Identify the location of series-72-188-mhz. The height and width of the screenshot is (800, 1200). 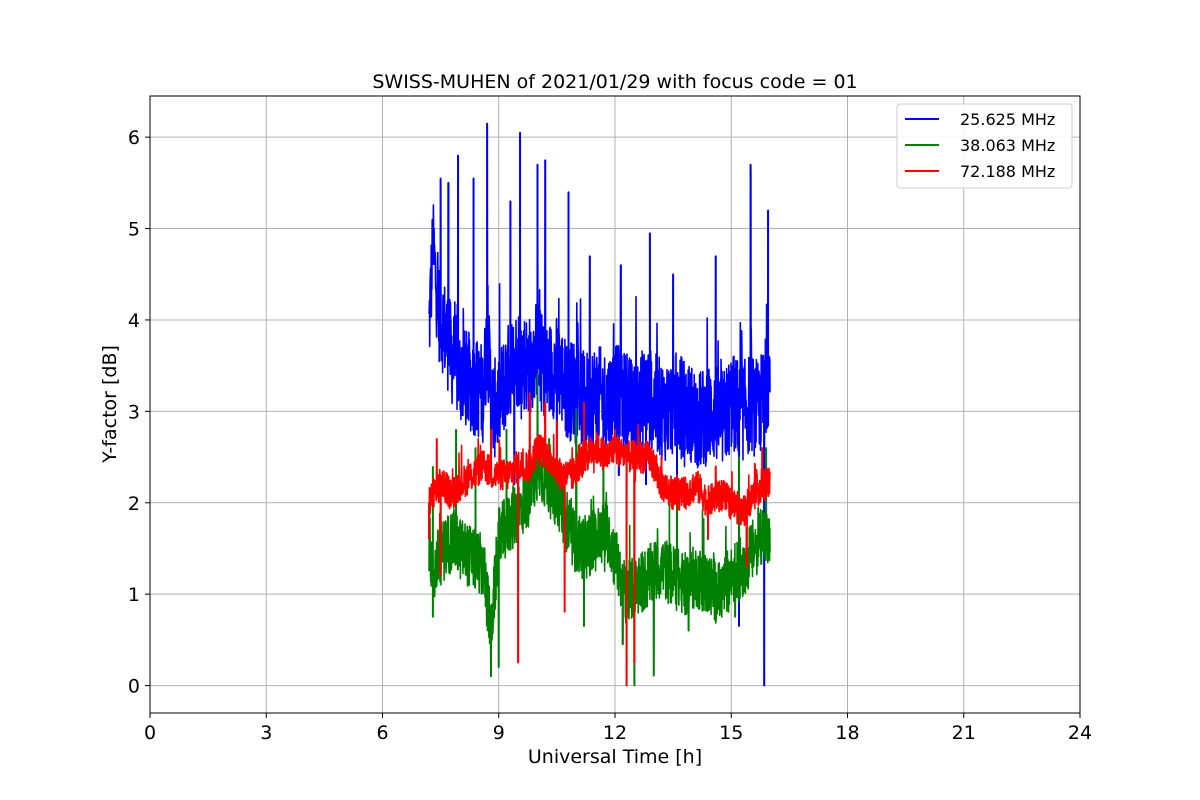
(599, 539).